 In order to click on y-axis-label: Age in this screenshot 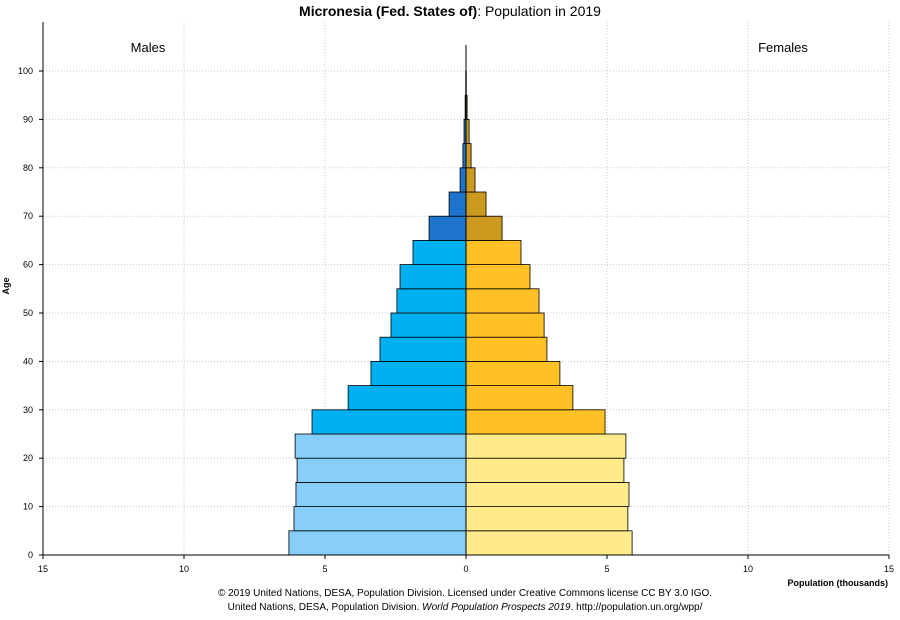, I will do `click(6, 285)`.